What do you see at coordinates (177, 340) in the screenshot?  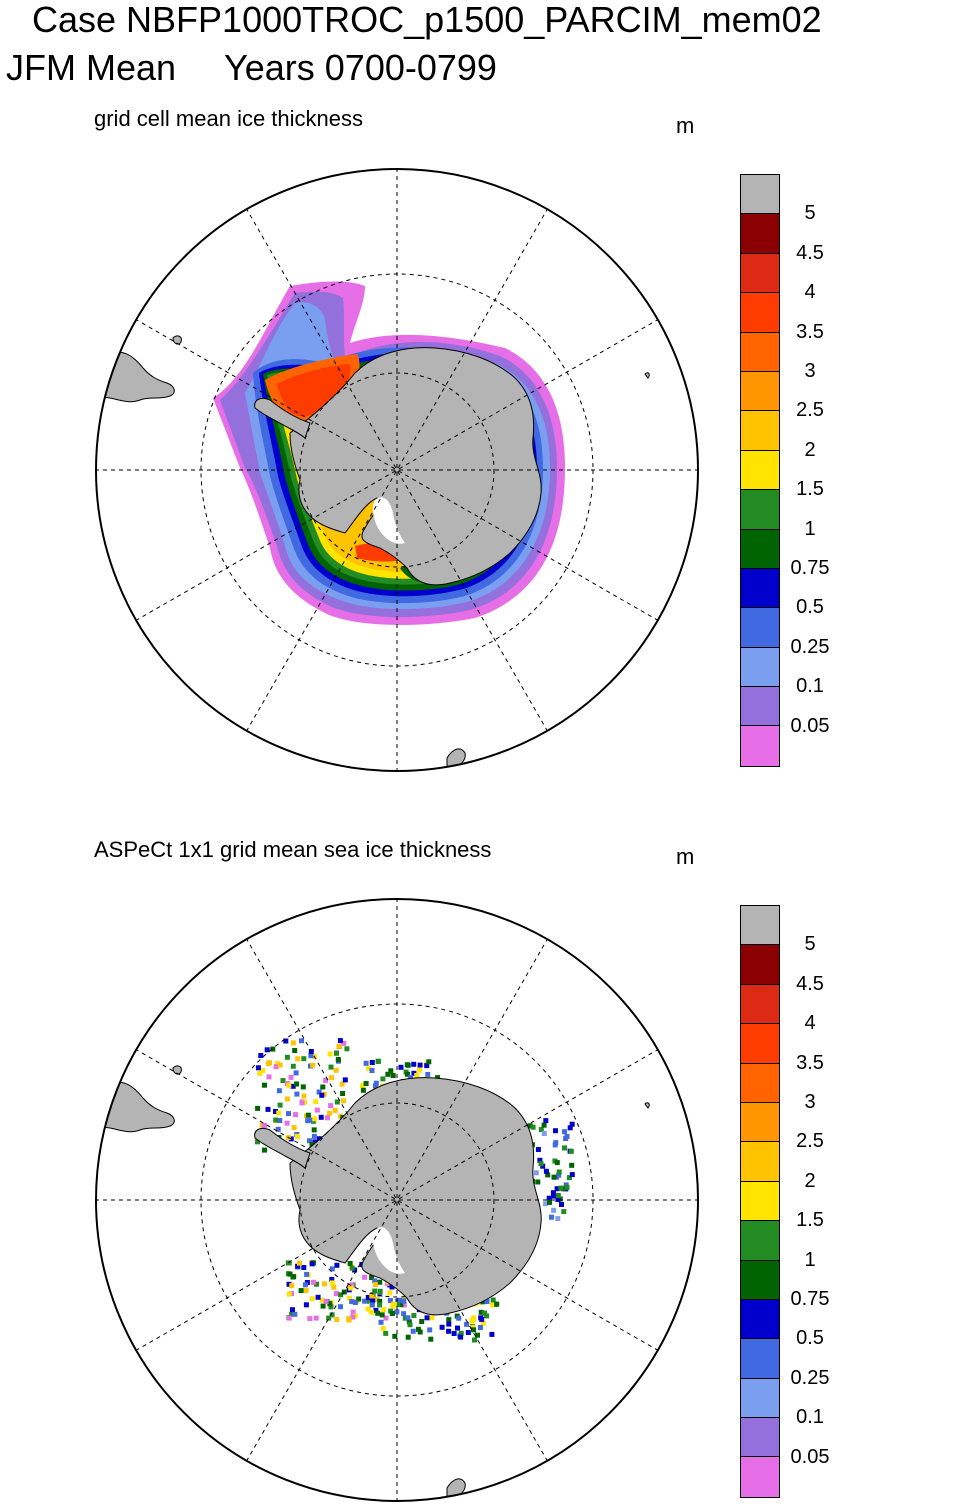 I see `falkland-islands` at bounding box center [177, 340].